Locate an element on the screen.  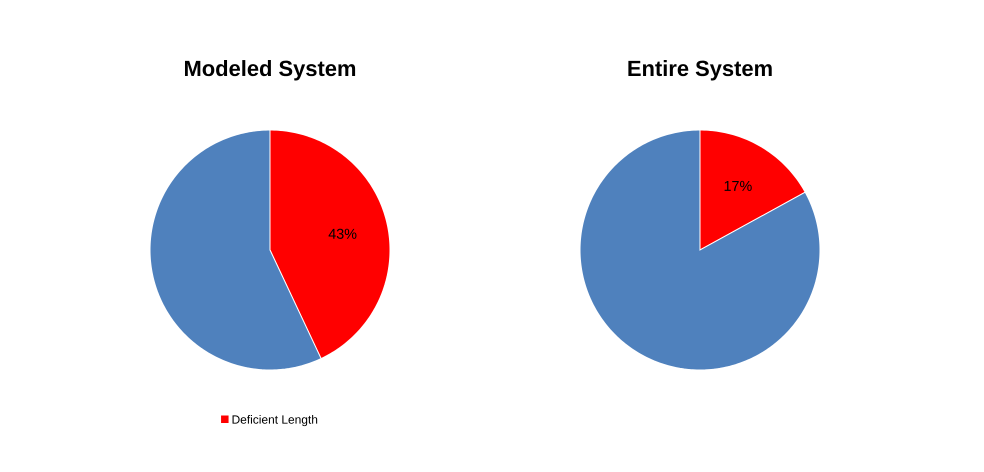
chart-title: Entire System is located at coordinates (700, 70).